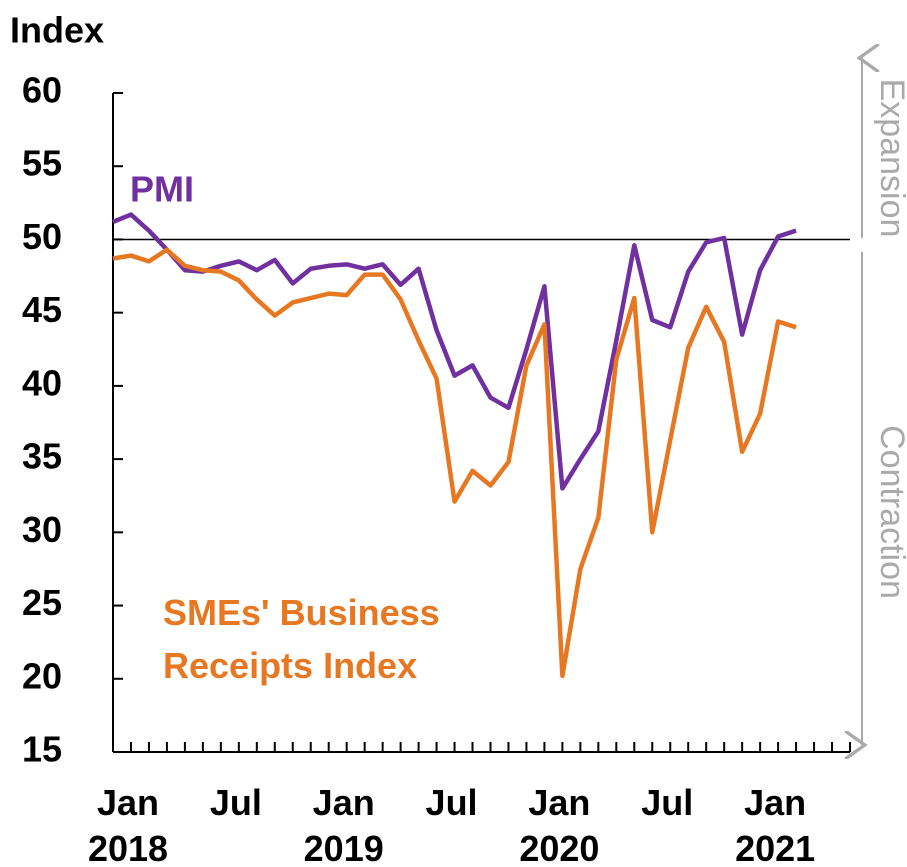 The height and width of the screenshot is (867, 907). I want to click on y-tick-label: 35, so click(42, 456).